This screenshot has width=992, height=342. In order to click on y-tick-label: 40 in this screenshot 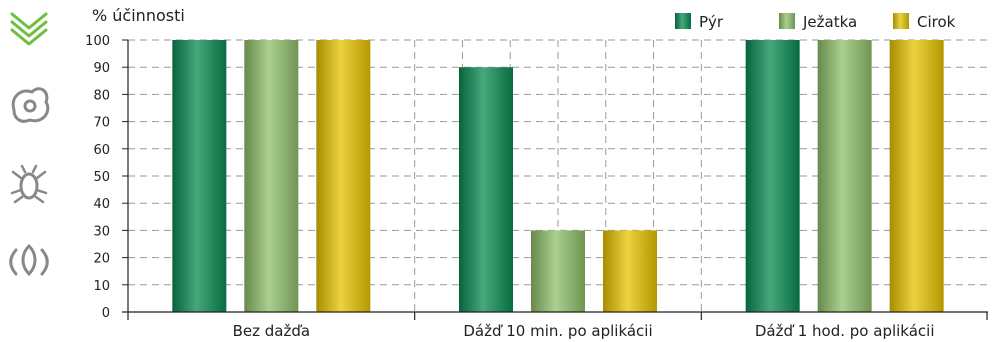, I will do `click(101, 204)`.